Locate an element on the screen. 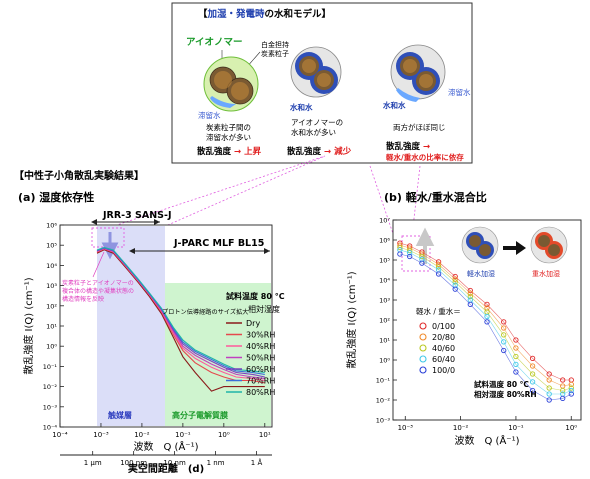 This screenshot has width=590, height=479. x-tick-label: 10⁻² is located at coordinates (461, 428).